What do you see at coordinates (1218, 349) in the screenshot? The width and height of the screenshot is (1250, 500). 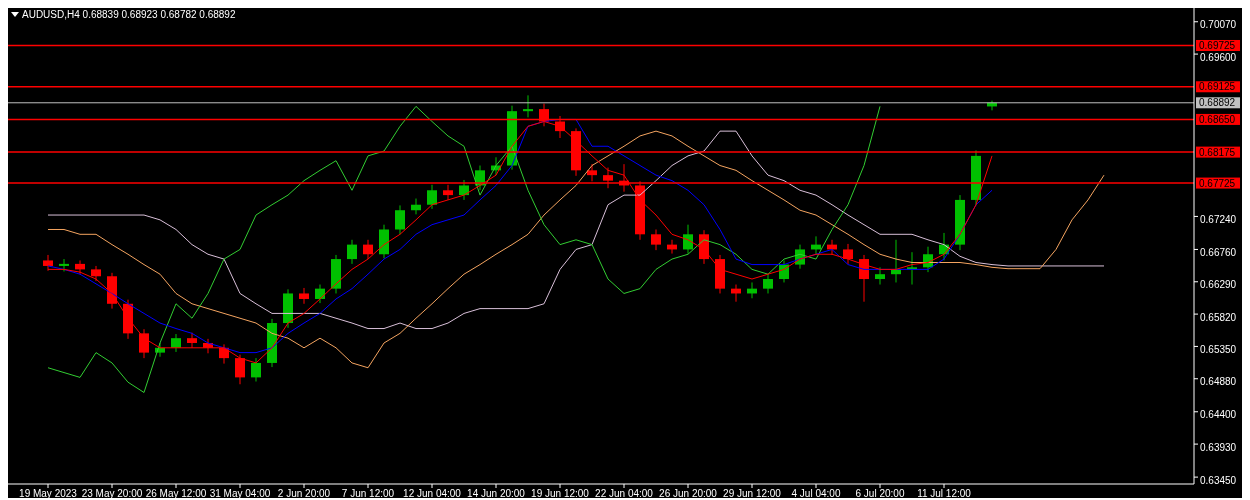 I see `y-tick-label: 0.65350` at bounding box center [1218, 349].